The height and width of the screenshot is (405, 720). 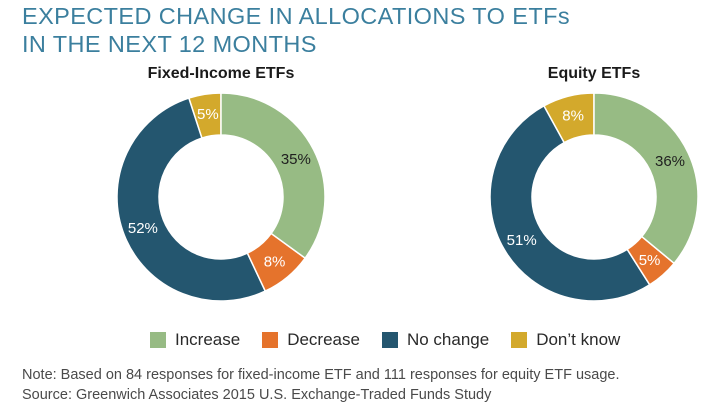 What do you see at coordinates (448, 339) in the screenshot?
I see `legend-label-no-change: No change` at bounding box center [448, 339].